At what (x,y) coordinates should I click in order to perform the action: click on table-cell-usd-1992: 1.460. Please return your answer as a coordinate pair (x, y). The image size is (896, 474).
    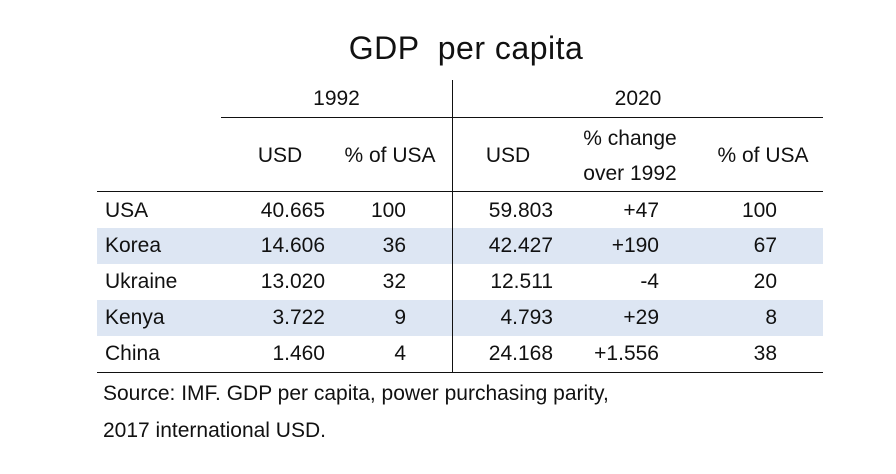
    Looking at the image, I should click on (298, 353).